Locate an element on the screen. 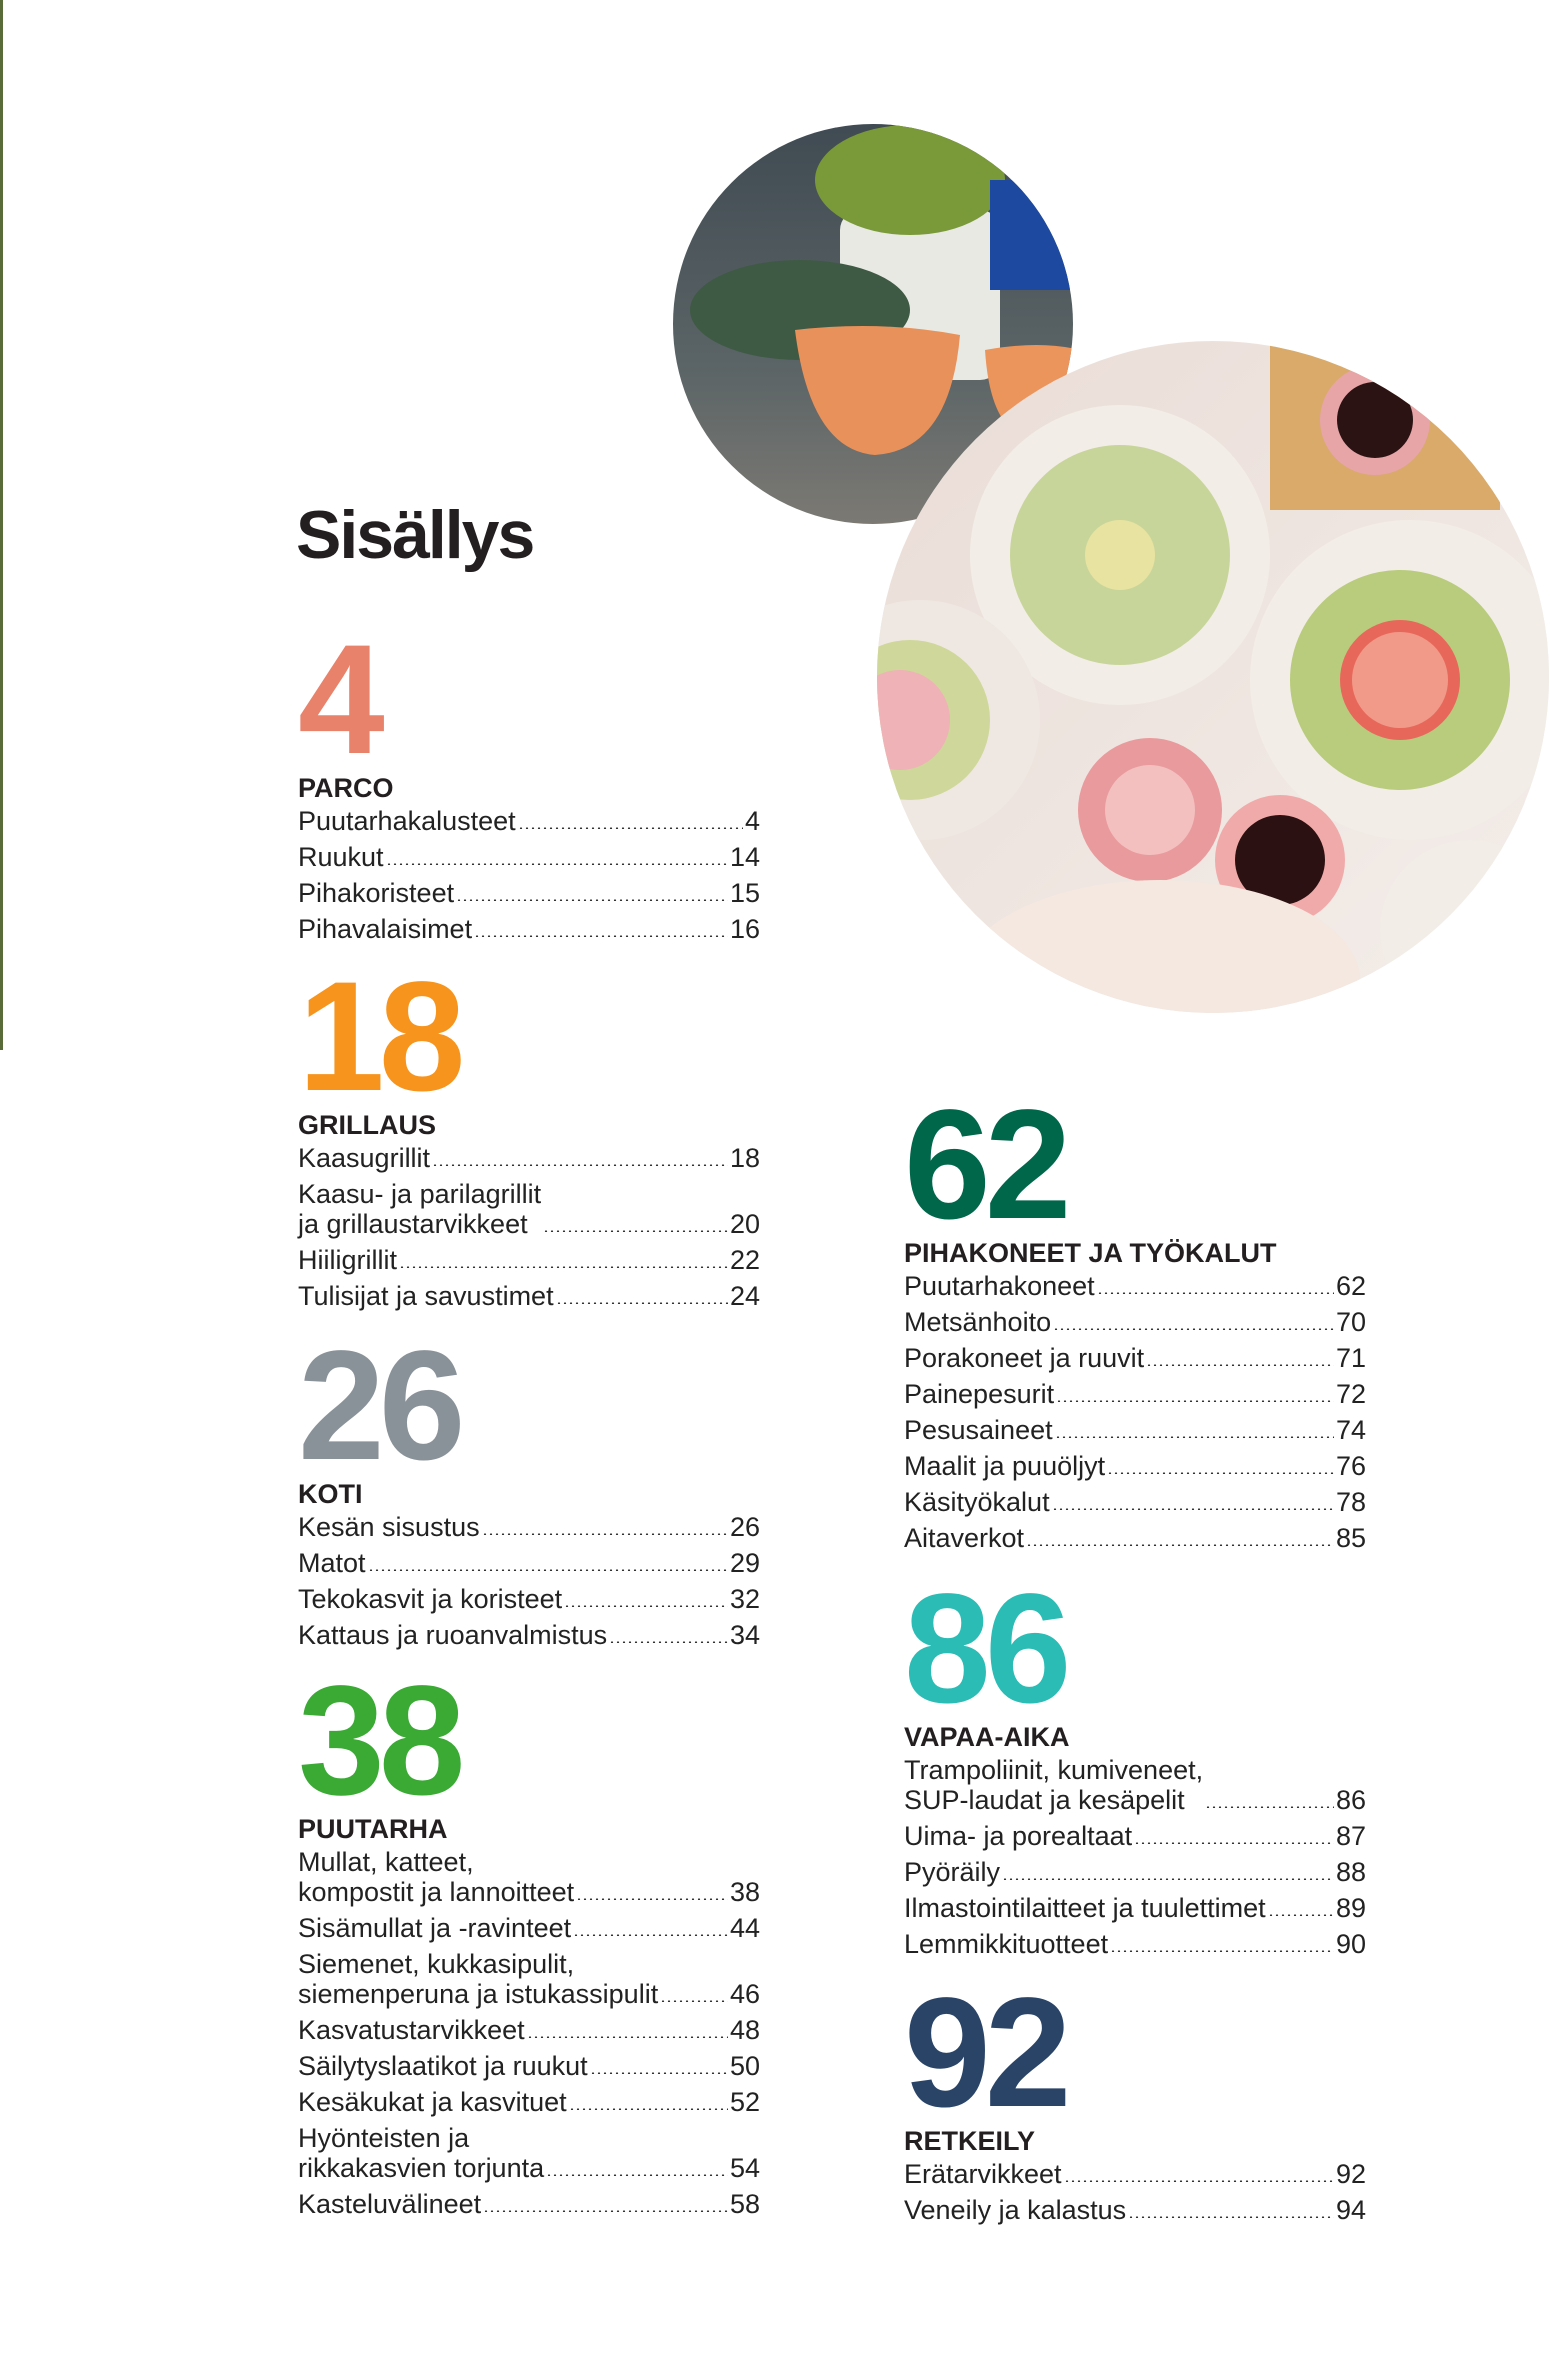 Image resolution: width=1550 pixels, height=2362 pixels. page-number: 38 is located at coordinates (744, 1892).